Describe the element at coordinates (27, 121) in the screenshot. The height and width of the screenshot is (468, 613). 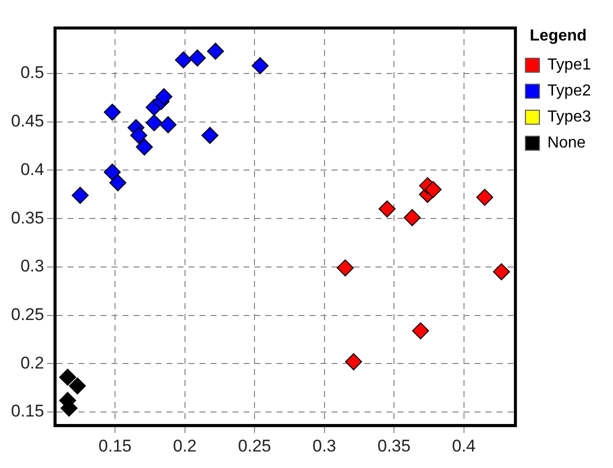
I see `y-tick-label: 0.45` at that location.